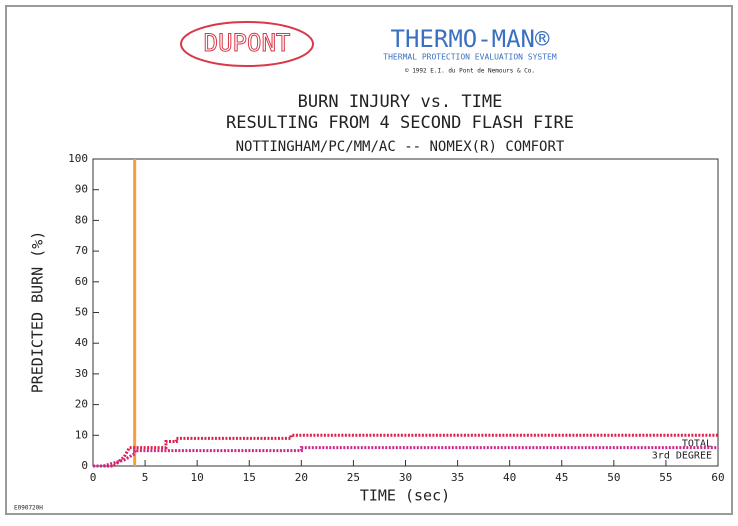 The image size is (738, 526). Describe the element at coordinates (470, 71) in the screenshot. I see `copyright: © 1992 E.I. du Pont de Nemours & Co.` at that location.